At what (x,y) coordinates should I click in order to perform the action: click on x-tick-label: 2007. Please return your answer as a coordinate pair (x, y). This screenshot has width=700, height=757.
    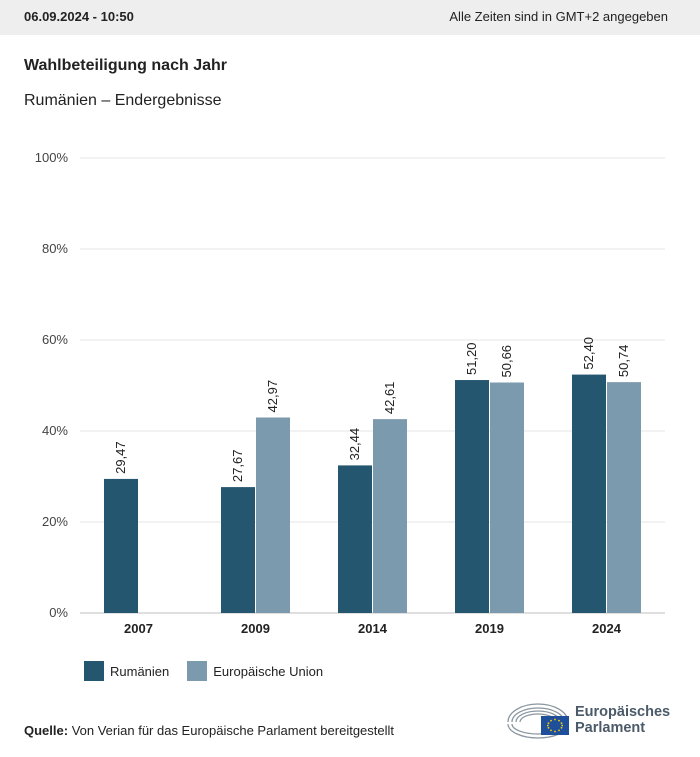
    Looking at the image, I should click on (138, 628).